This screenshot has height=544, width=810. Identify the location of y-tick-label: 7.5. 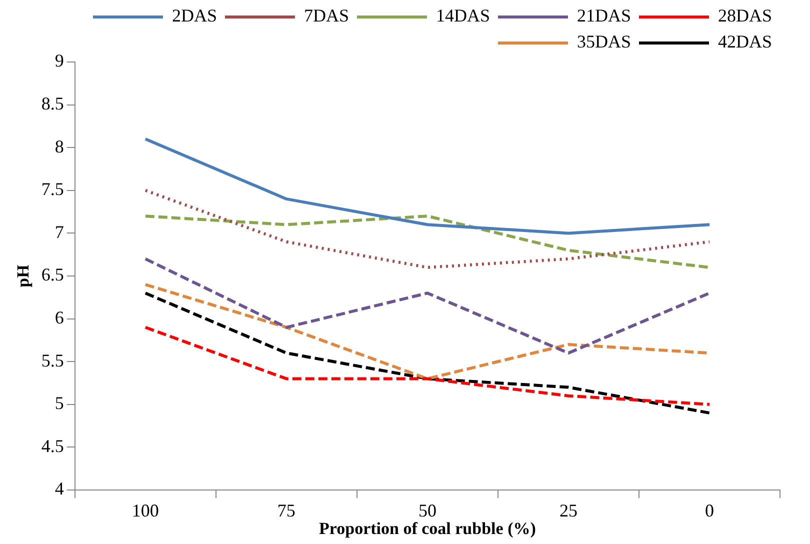
(52, 189).